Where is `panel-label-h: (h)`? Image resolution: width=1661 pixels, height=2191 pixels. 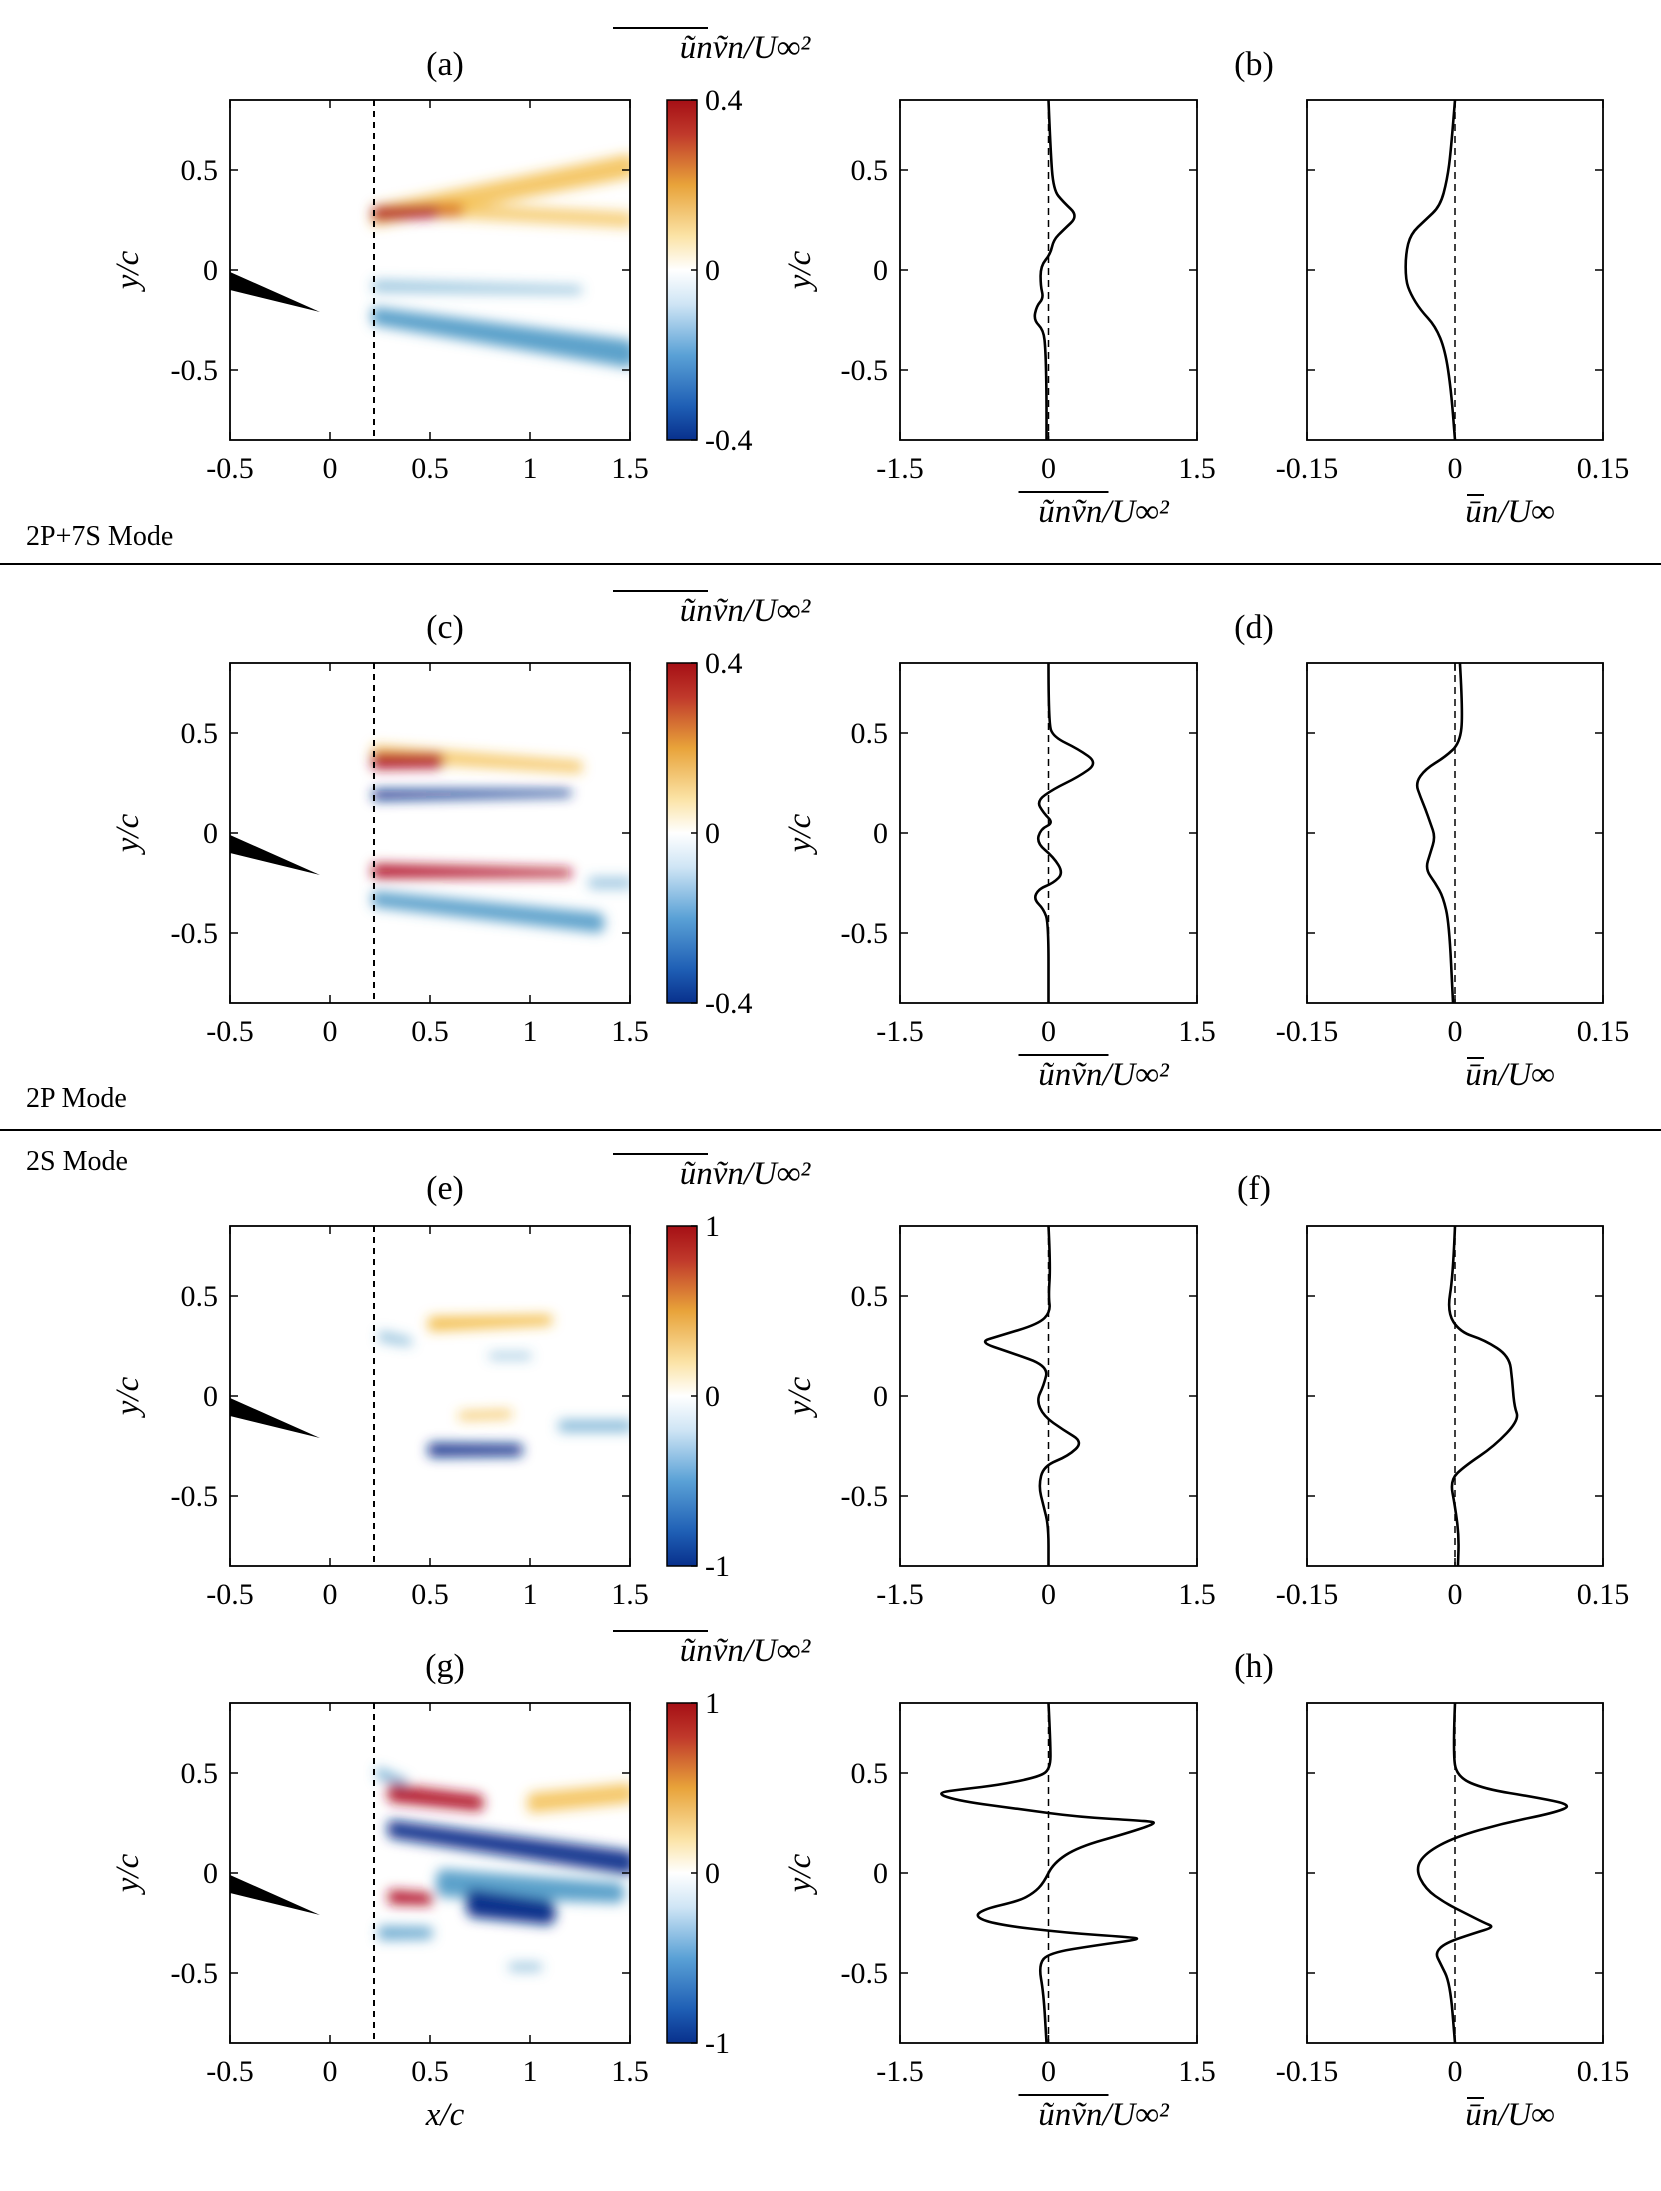
panel-label-h: (h) is located at coordinates (1254, 1666).